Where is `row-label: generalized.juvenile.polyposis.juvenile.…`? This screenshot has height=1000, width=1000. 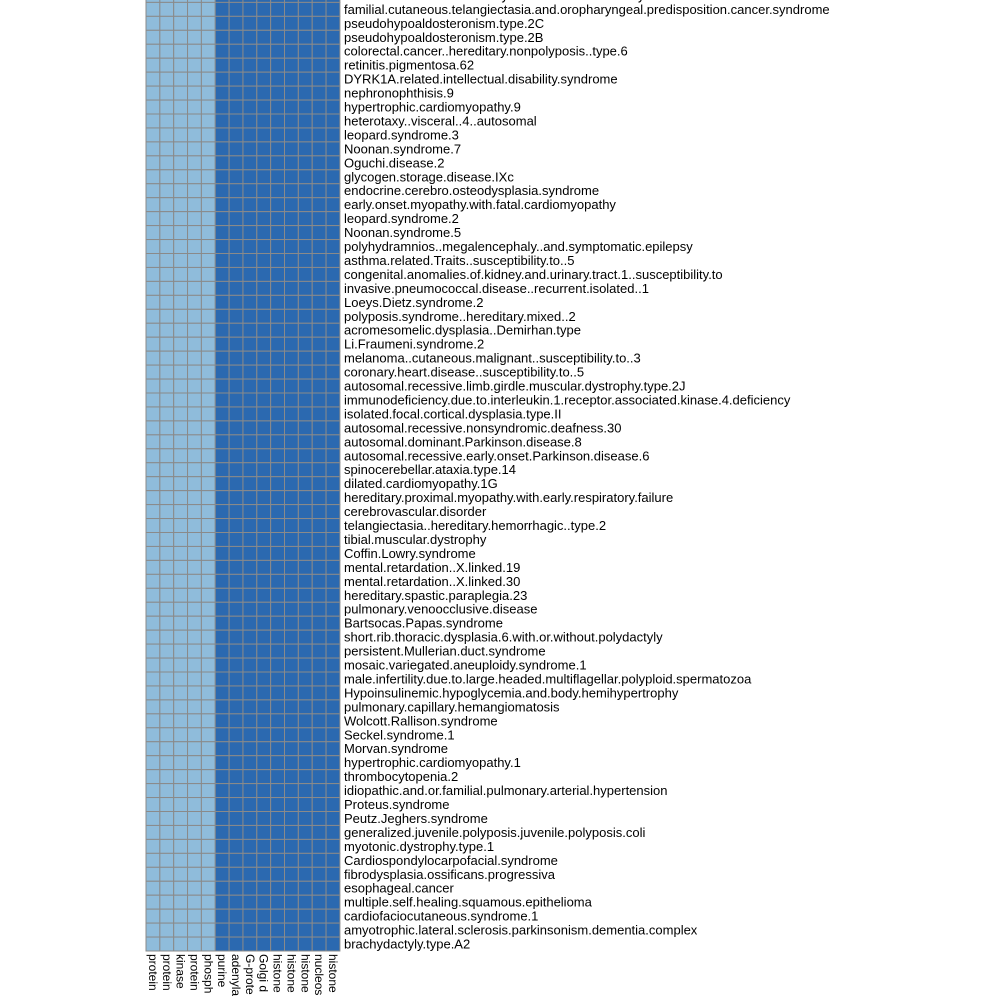 row-label: generalized.juvenile.polyposis.juvenile.… is located at coordinates (494, 832).